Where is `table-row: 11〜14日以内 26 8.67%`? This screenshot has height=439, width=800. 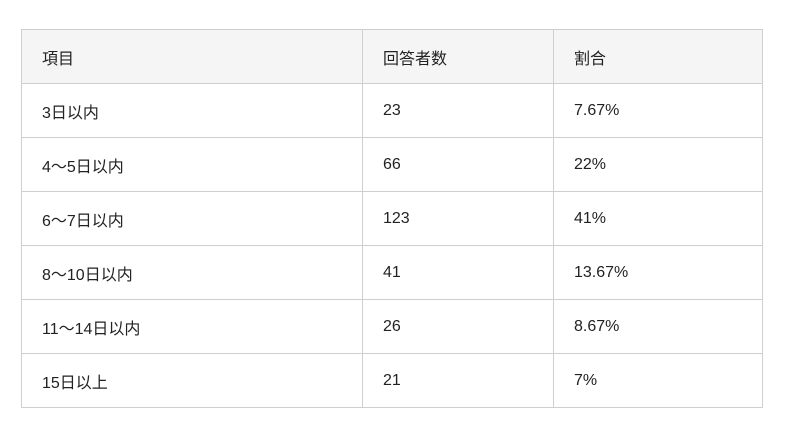
table-row: 11〜14日以内 26 8.67% is located at coordinates (392, 326).